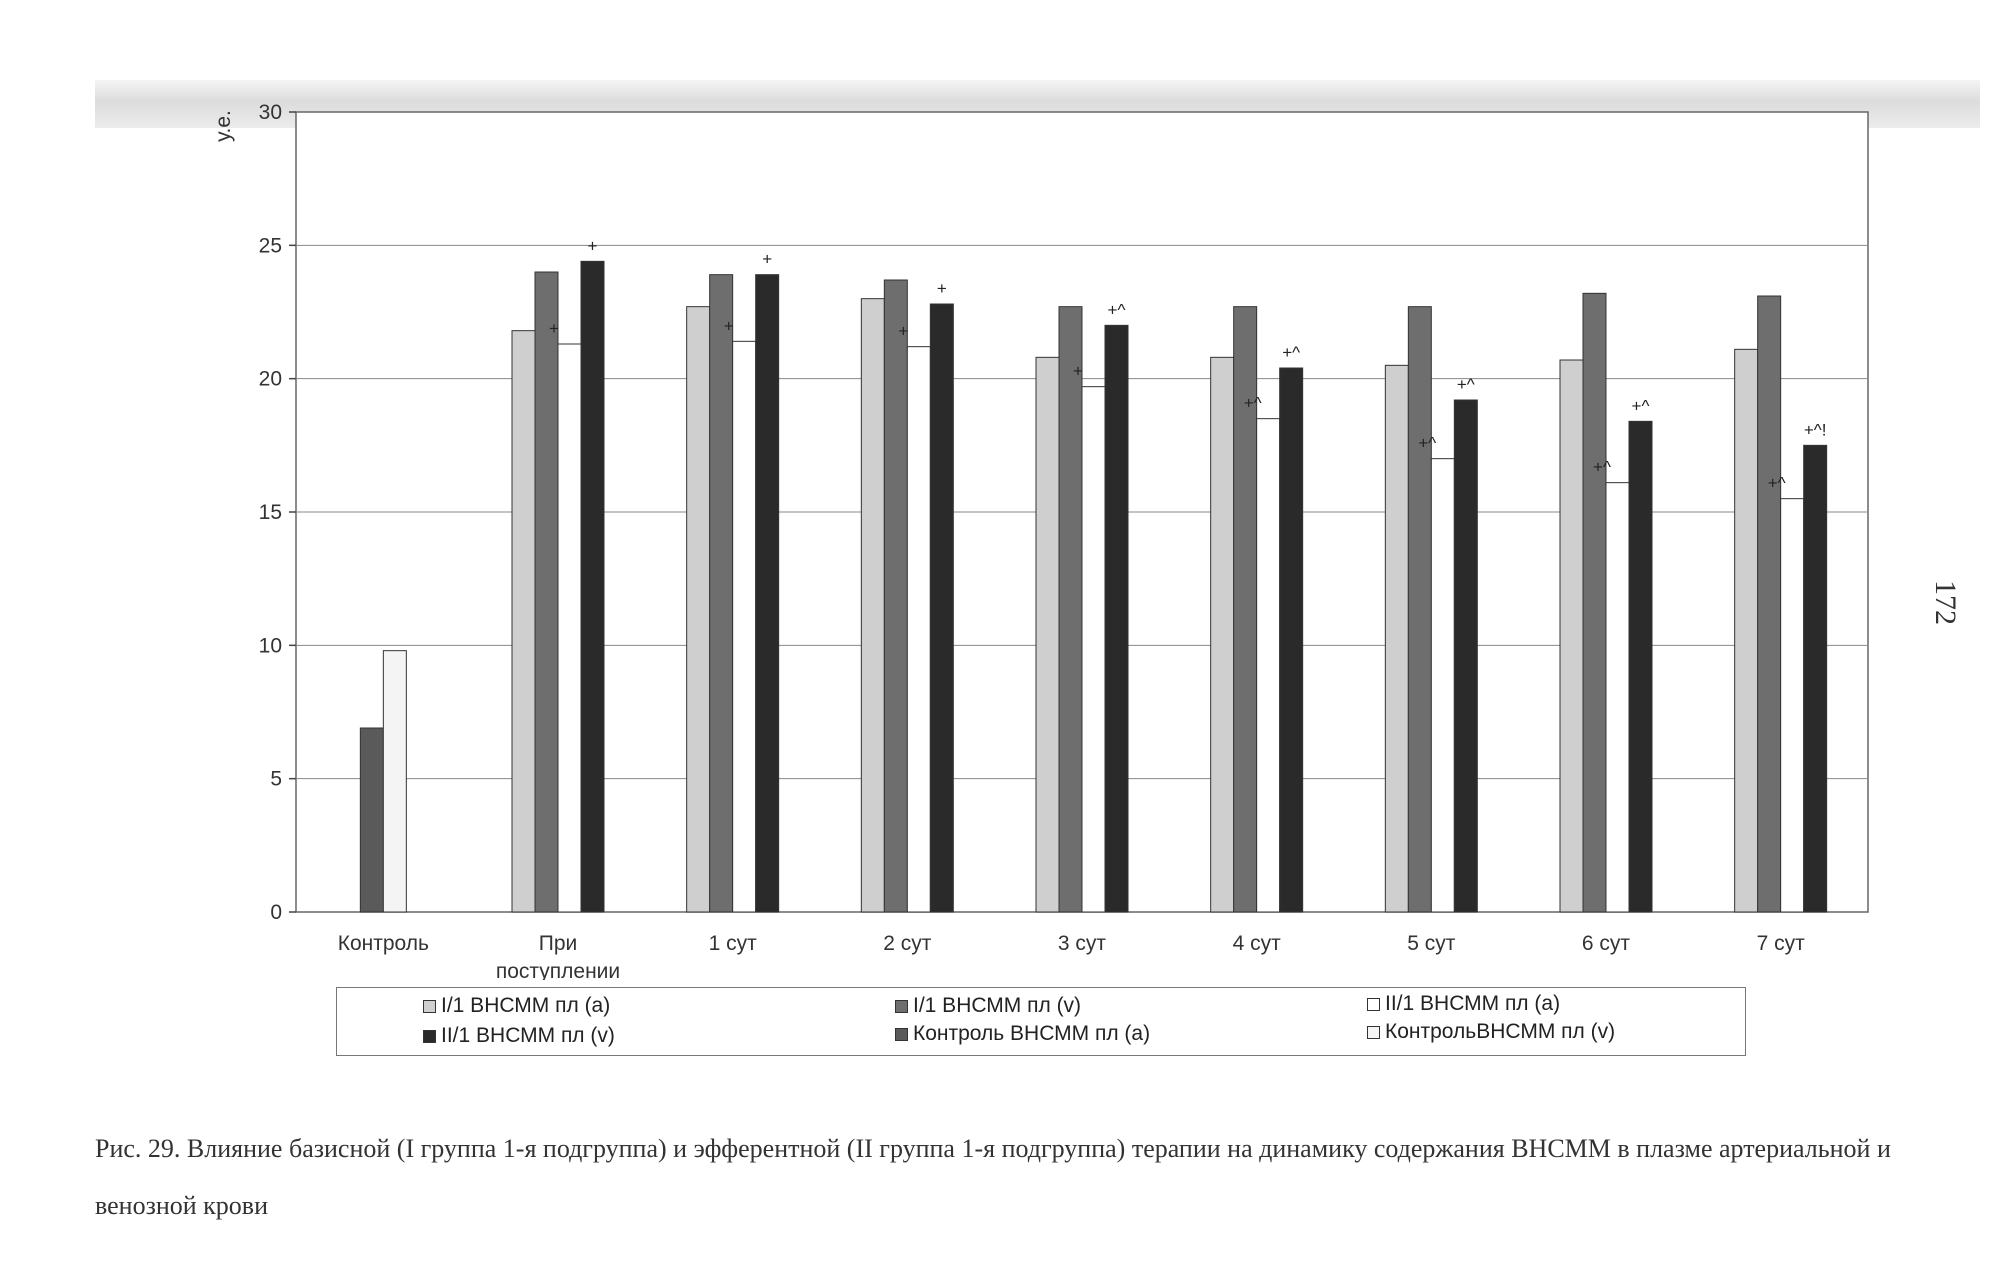 The image size is (2013, 1286). I want to click on annotation-13: +^, so click(1641, 405).